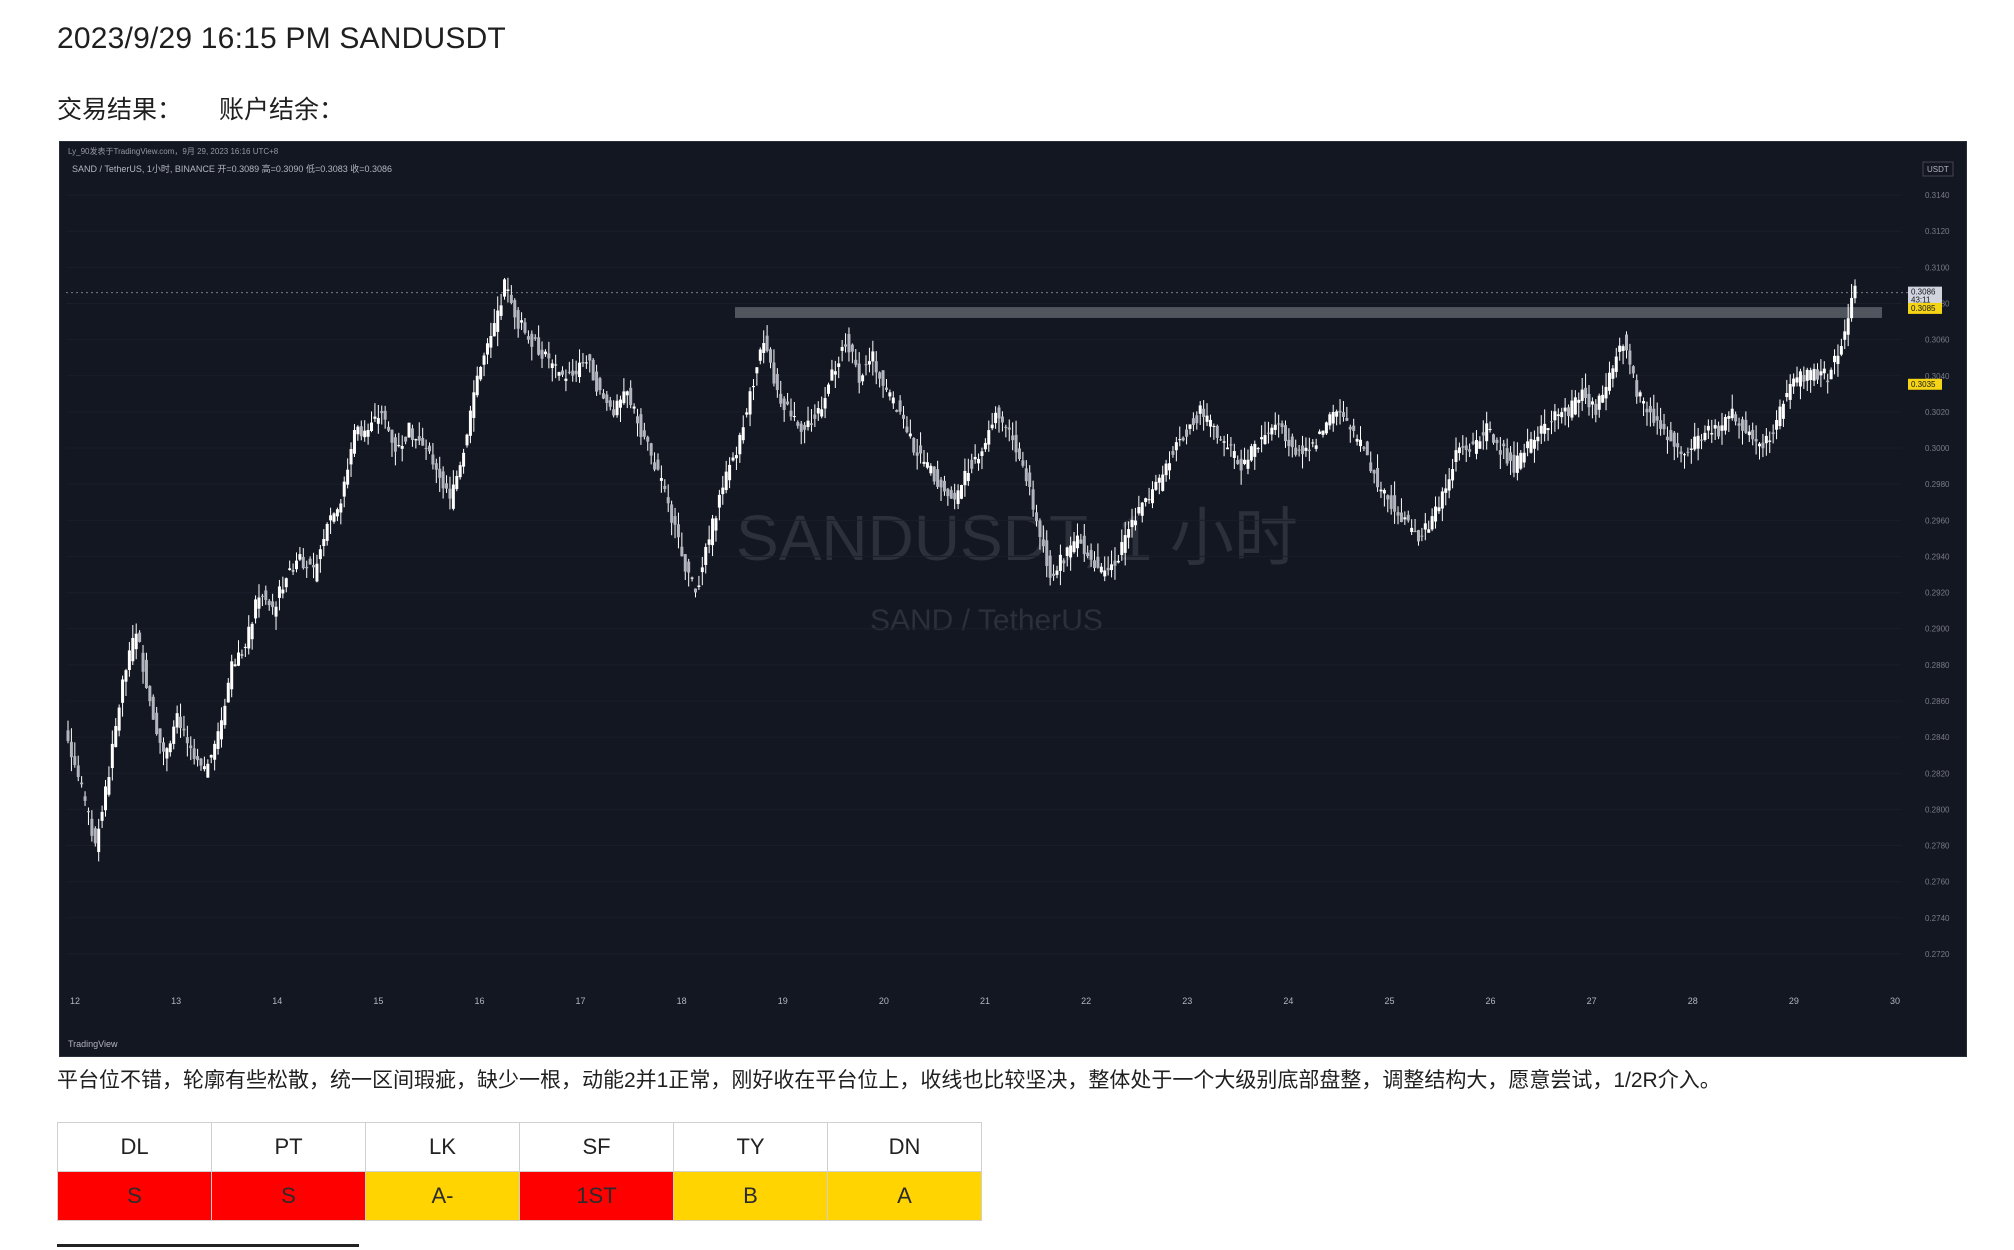  I want to click on y-tick-label: 0.2900, so click(1937, 629).